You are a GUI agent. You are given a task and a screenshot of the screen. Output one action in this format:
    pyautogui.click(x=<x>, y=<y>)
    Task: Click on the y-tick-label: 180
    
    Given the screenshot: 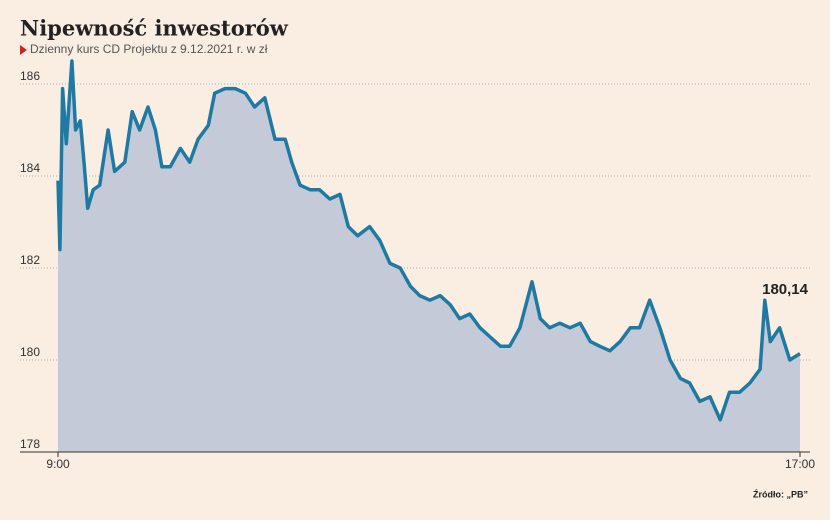 What is the action you would take?
    pyautogui.click(x=30, y=352)
    